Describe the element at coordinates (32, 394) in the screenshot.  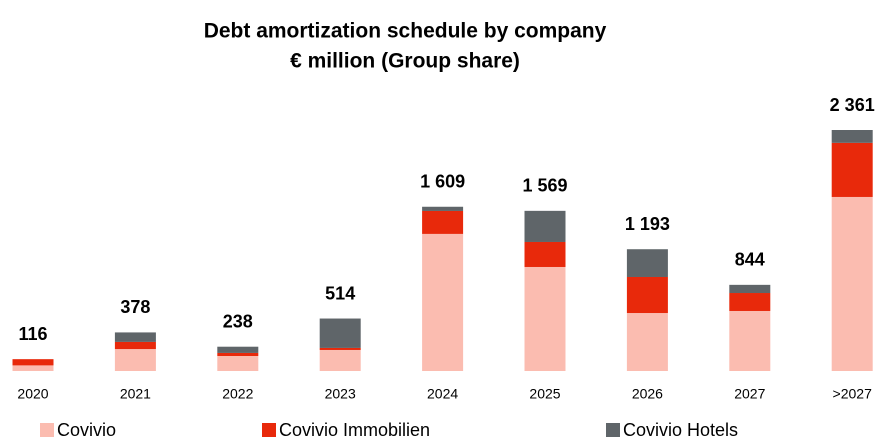
I see `x-tick-label: 2020` at that location.